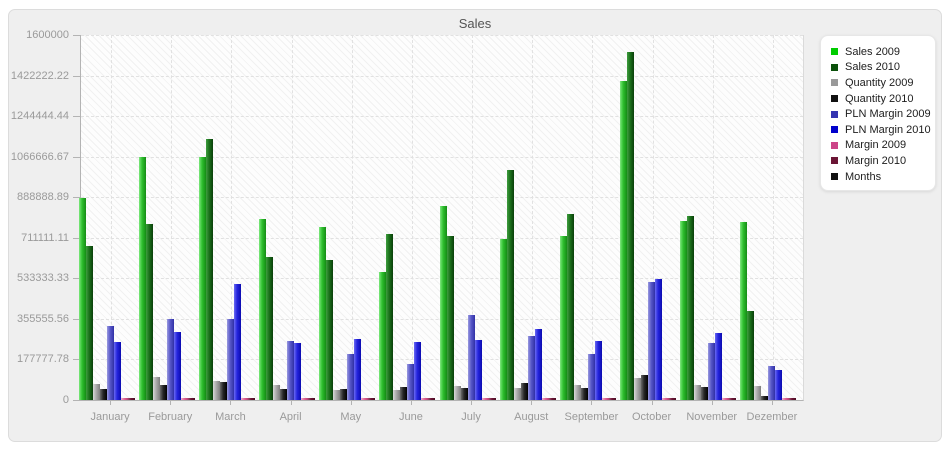  Describe the element at coordinates (880, 161) in the screenshot. I see `legend-item-margin-2010: Margin 2010` at that location.